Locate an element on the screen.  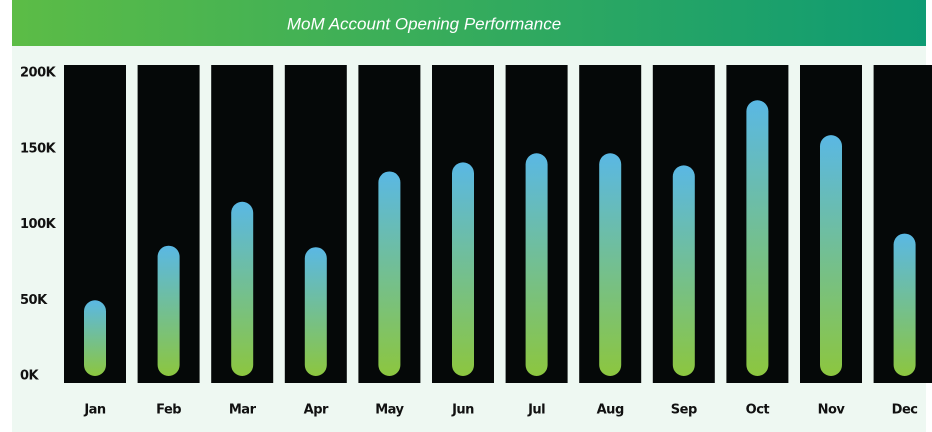
x-tick-label: Sep is located at coordinates (684, 410).